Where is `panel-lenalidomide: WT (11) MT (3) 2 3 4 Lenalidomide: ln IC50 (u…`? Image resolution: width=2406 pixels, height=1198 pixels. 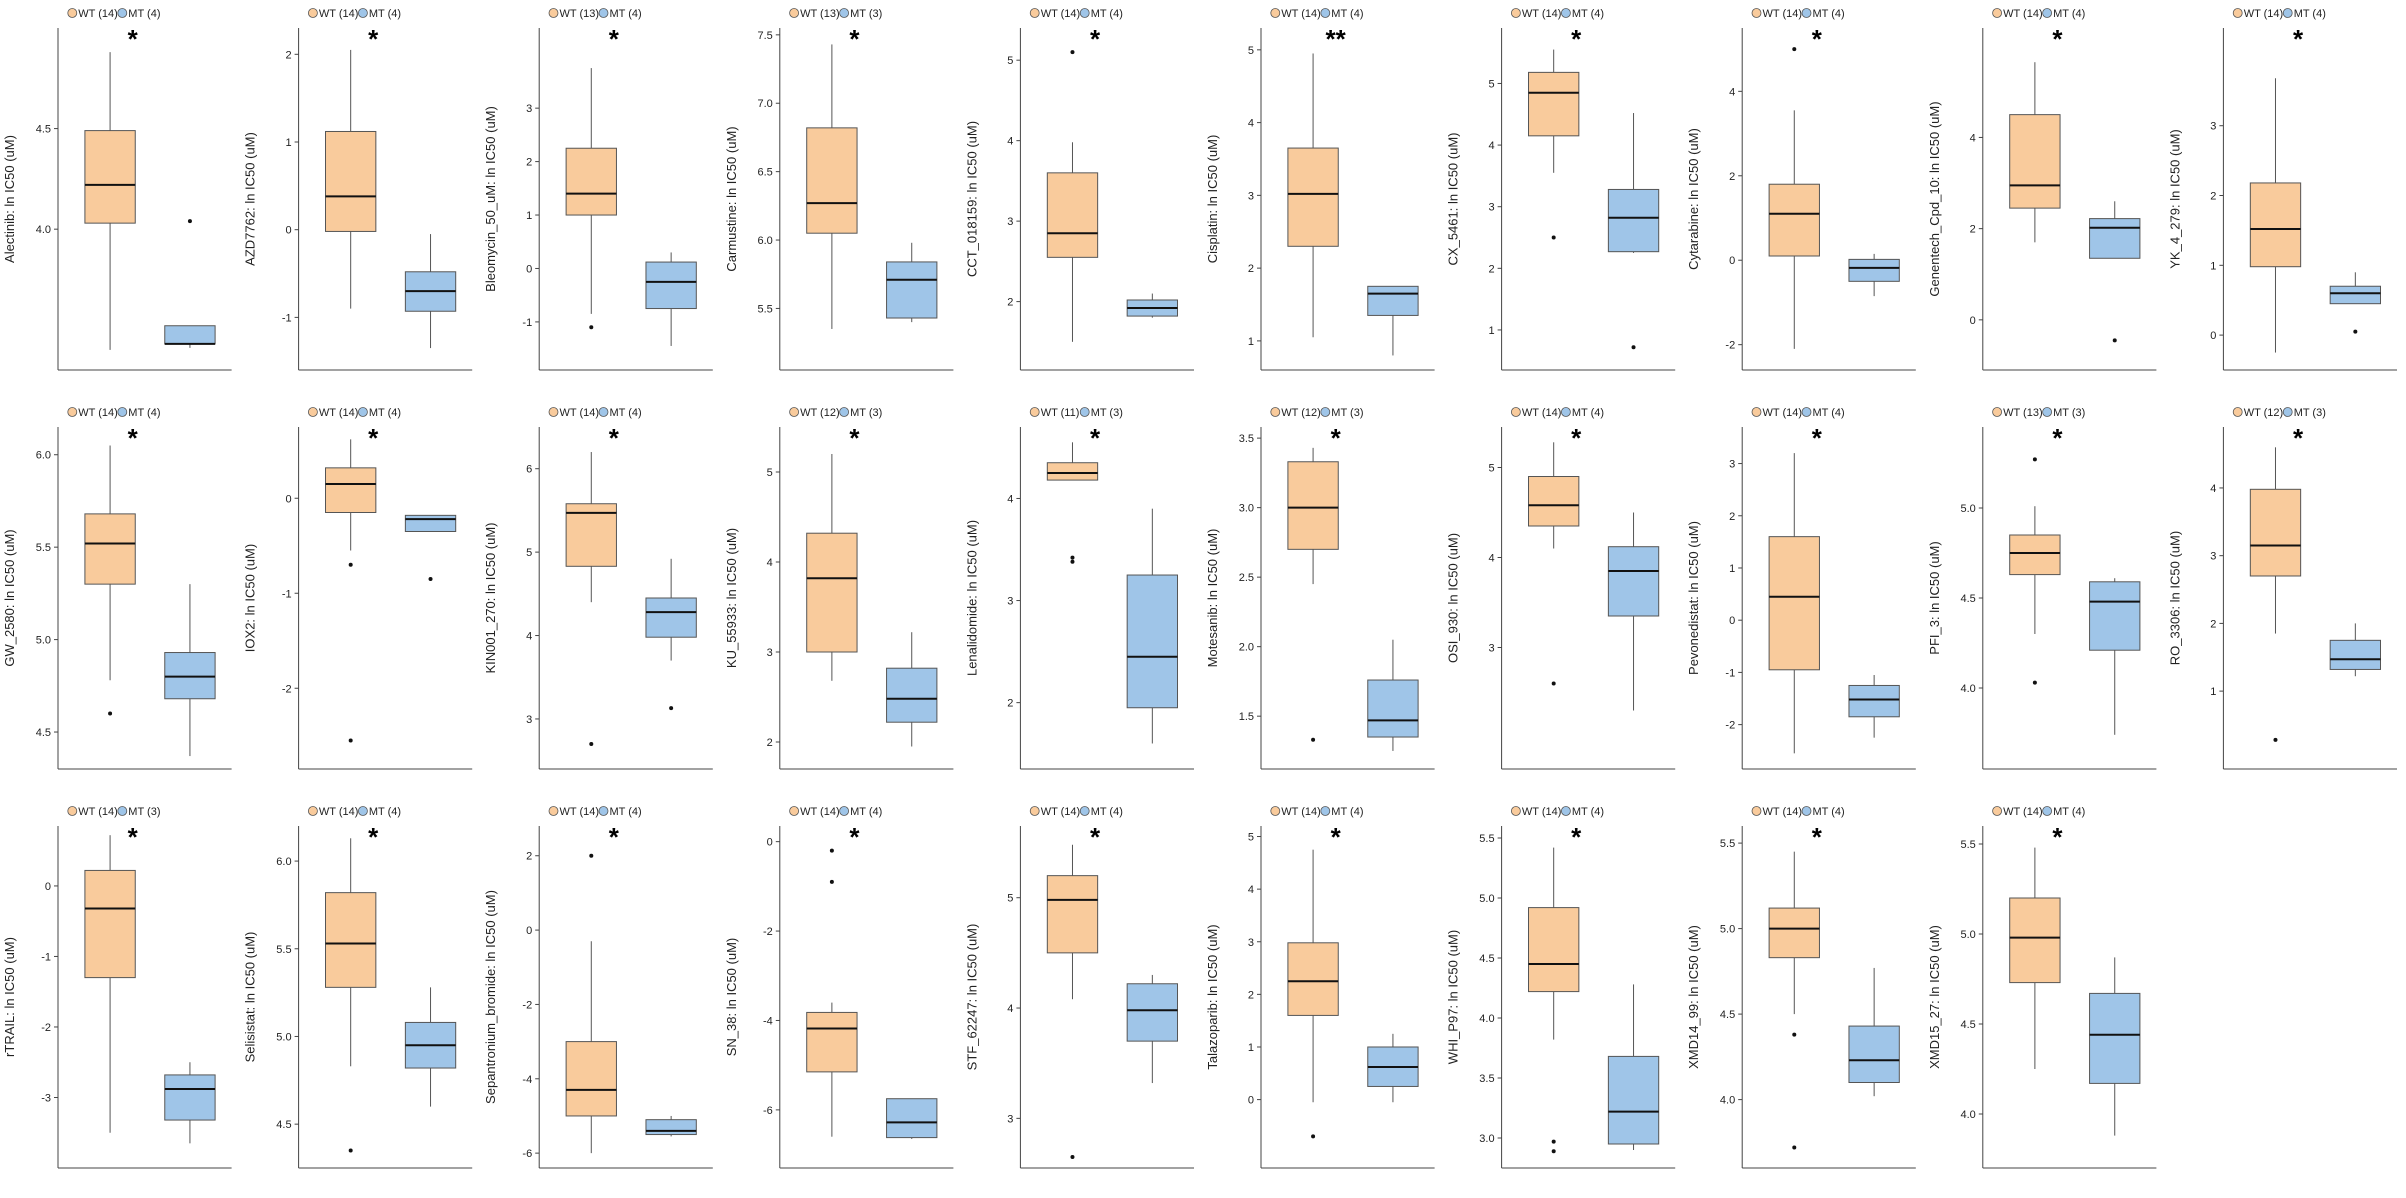
panel-lenalidomide: WT (11) MT (3) 2 3 4 Lenalidomide: ln IC50 (u… is located at coordinates (1079, 588).